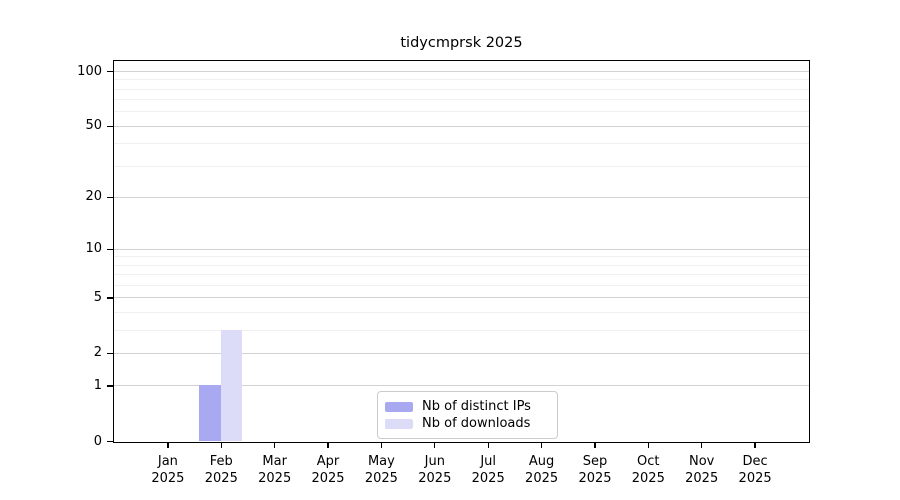 This screenshot has height=500, width=900. I want to click on x-tick-label: Sep 2025, so click(595, 470).